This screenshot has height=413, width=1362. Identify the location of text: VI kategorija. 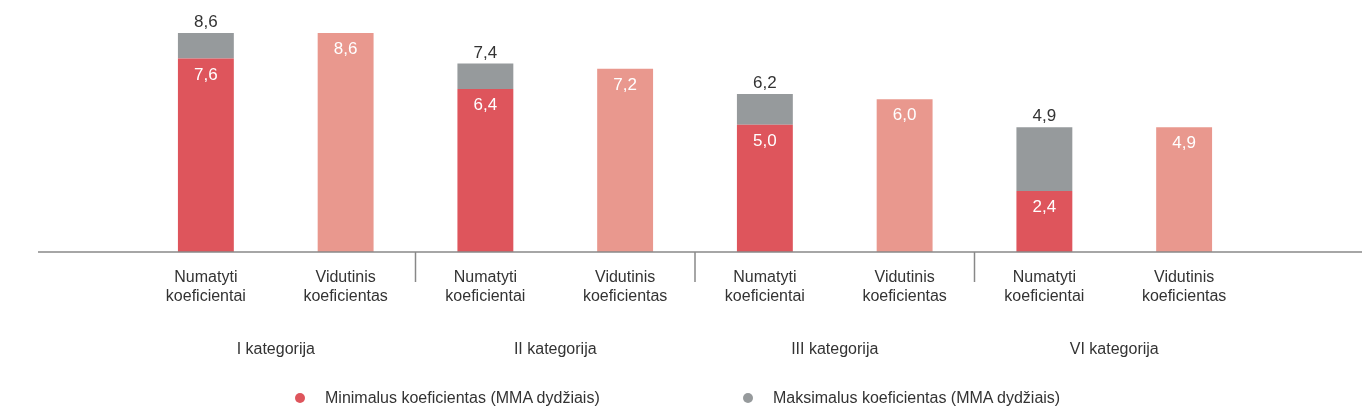
(1114, 349).